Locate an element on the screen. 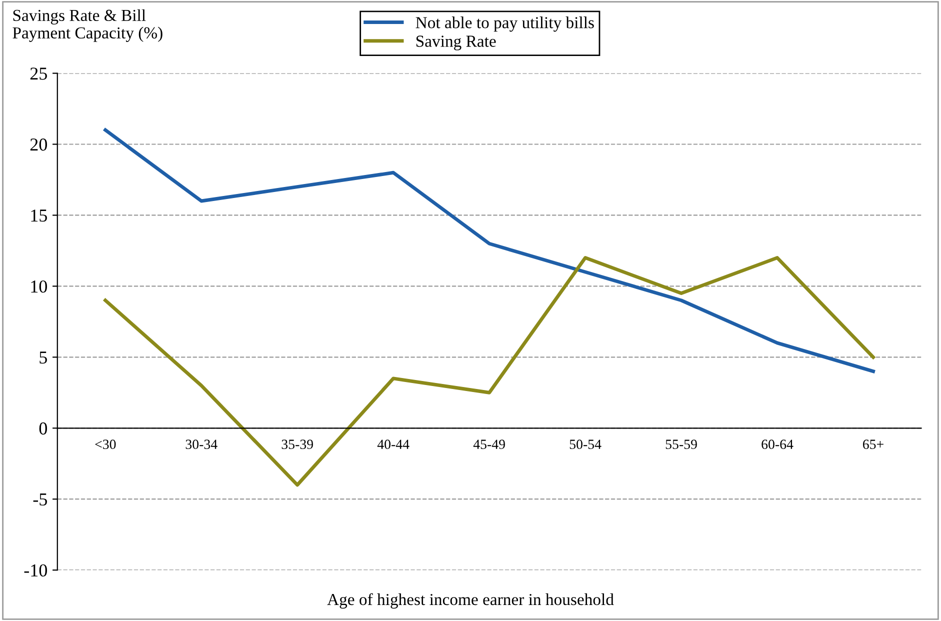 This screenshot has height=621, width=941. x-tick-label: 45-49 is located at coordinates (489, 445).